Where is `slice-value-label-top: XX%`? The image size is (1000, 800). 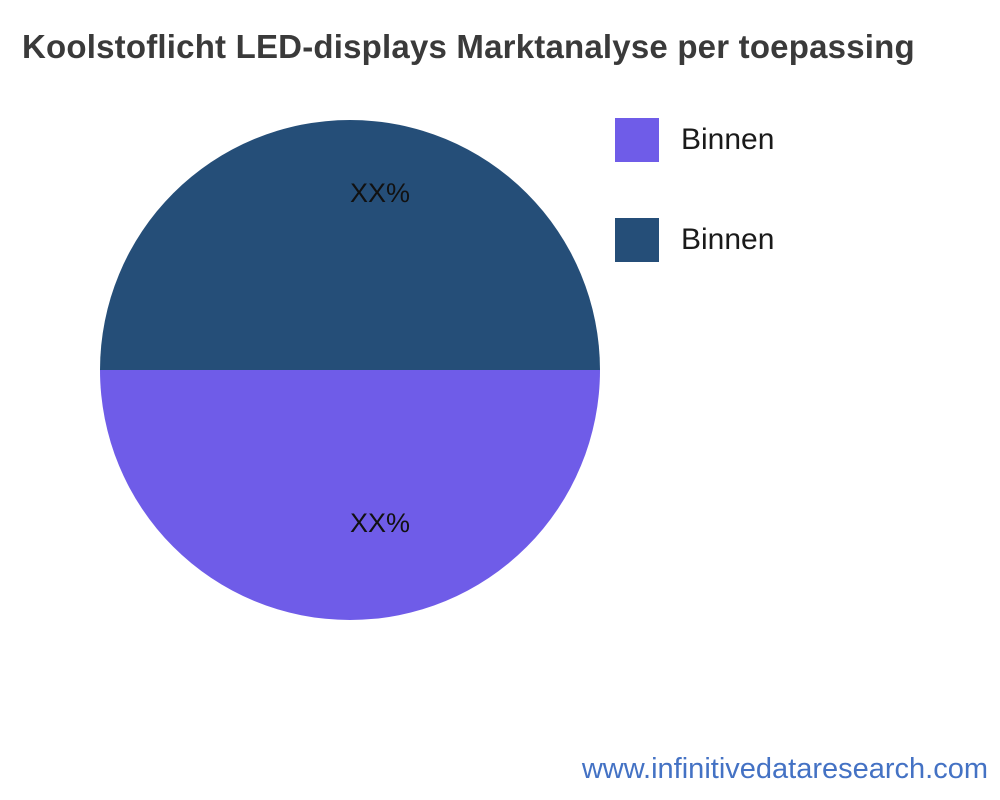 slice-value-label-top: XX% is located at coordinates (380, 193).